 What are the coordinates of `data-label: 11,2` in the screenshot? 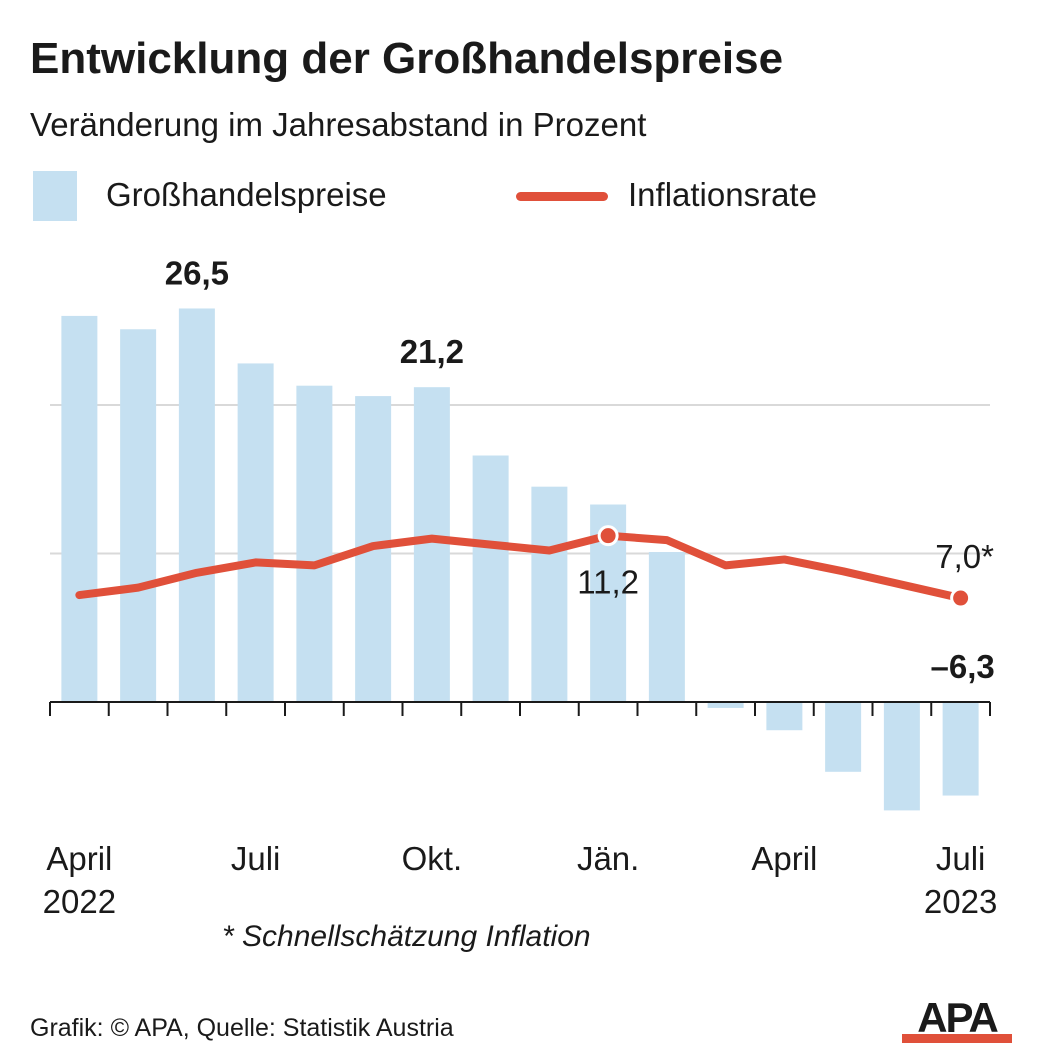 It's located at (608, 582).